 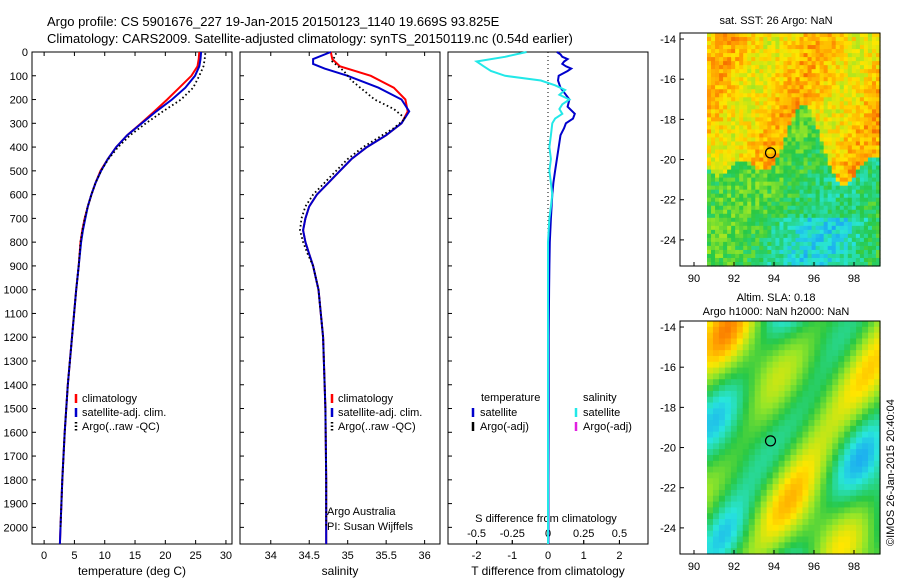 I want to click on temperature-ytick-label-19: 1900, so click(x=16, y=505).